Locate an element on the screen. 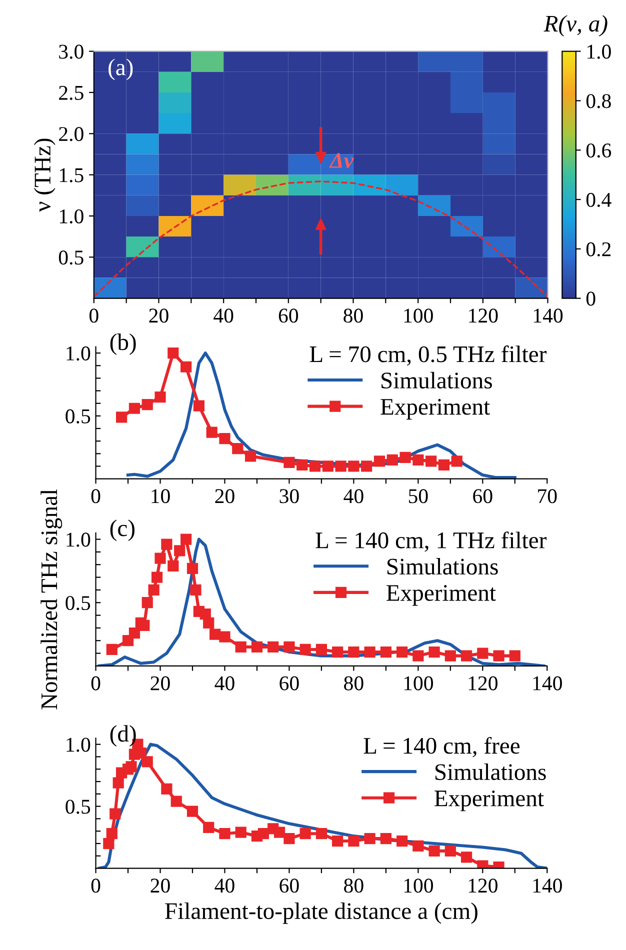  color-bar-label: 0.8 is located at coordinates (598, 101).